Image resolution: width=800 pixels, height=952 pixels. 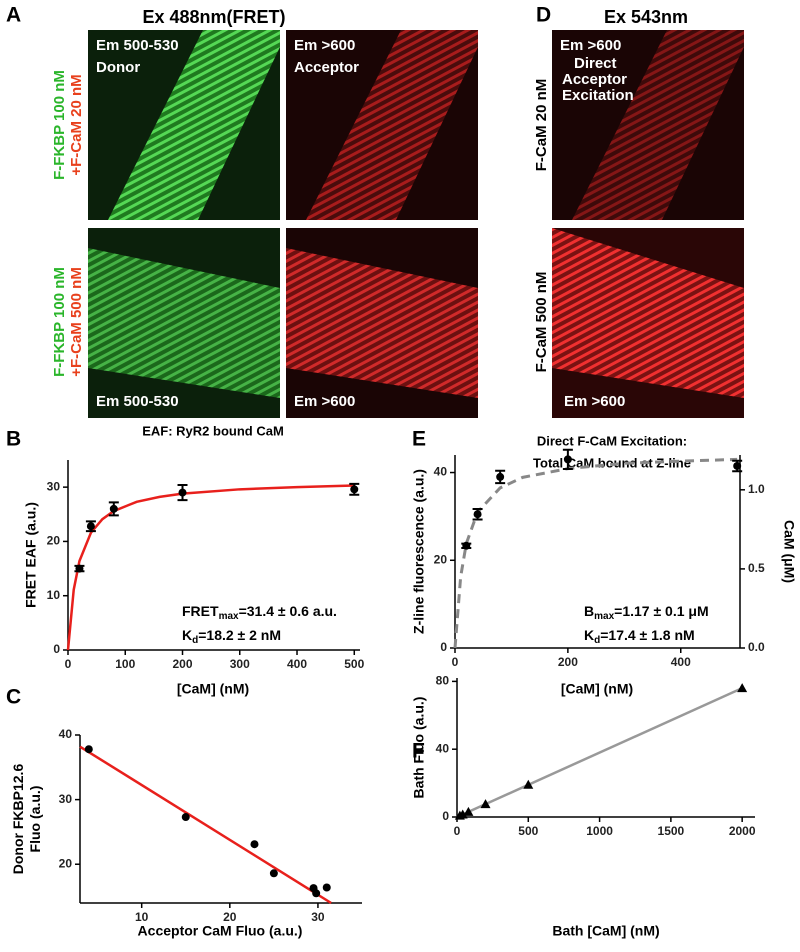 I want to click on image-label: Donor, so click(x=118, y=67).